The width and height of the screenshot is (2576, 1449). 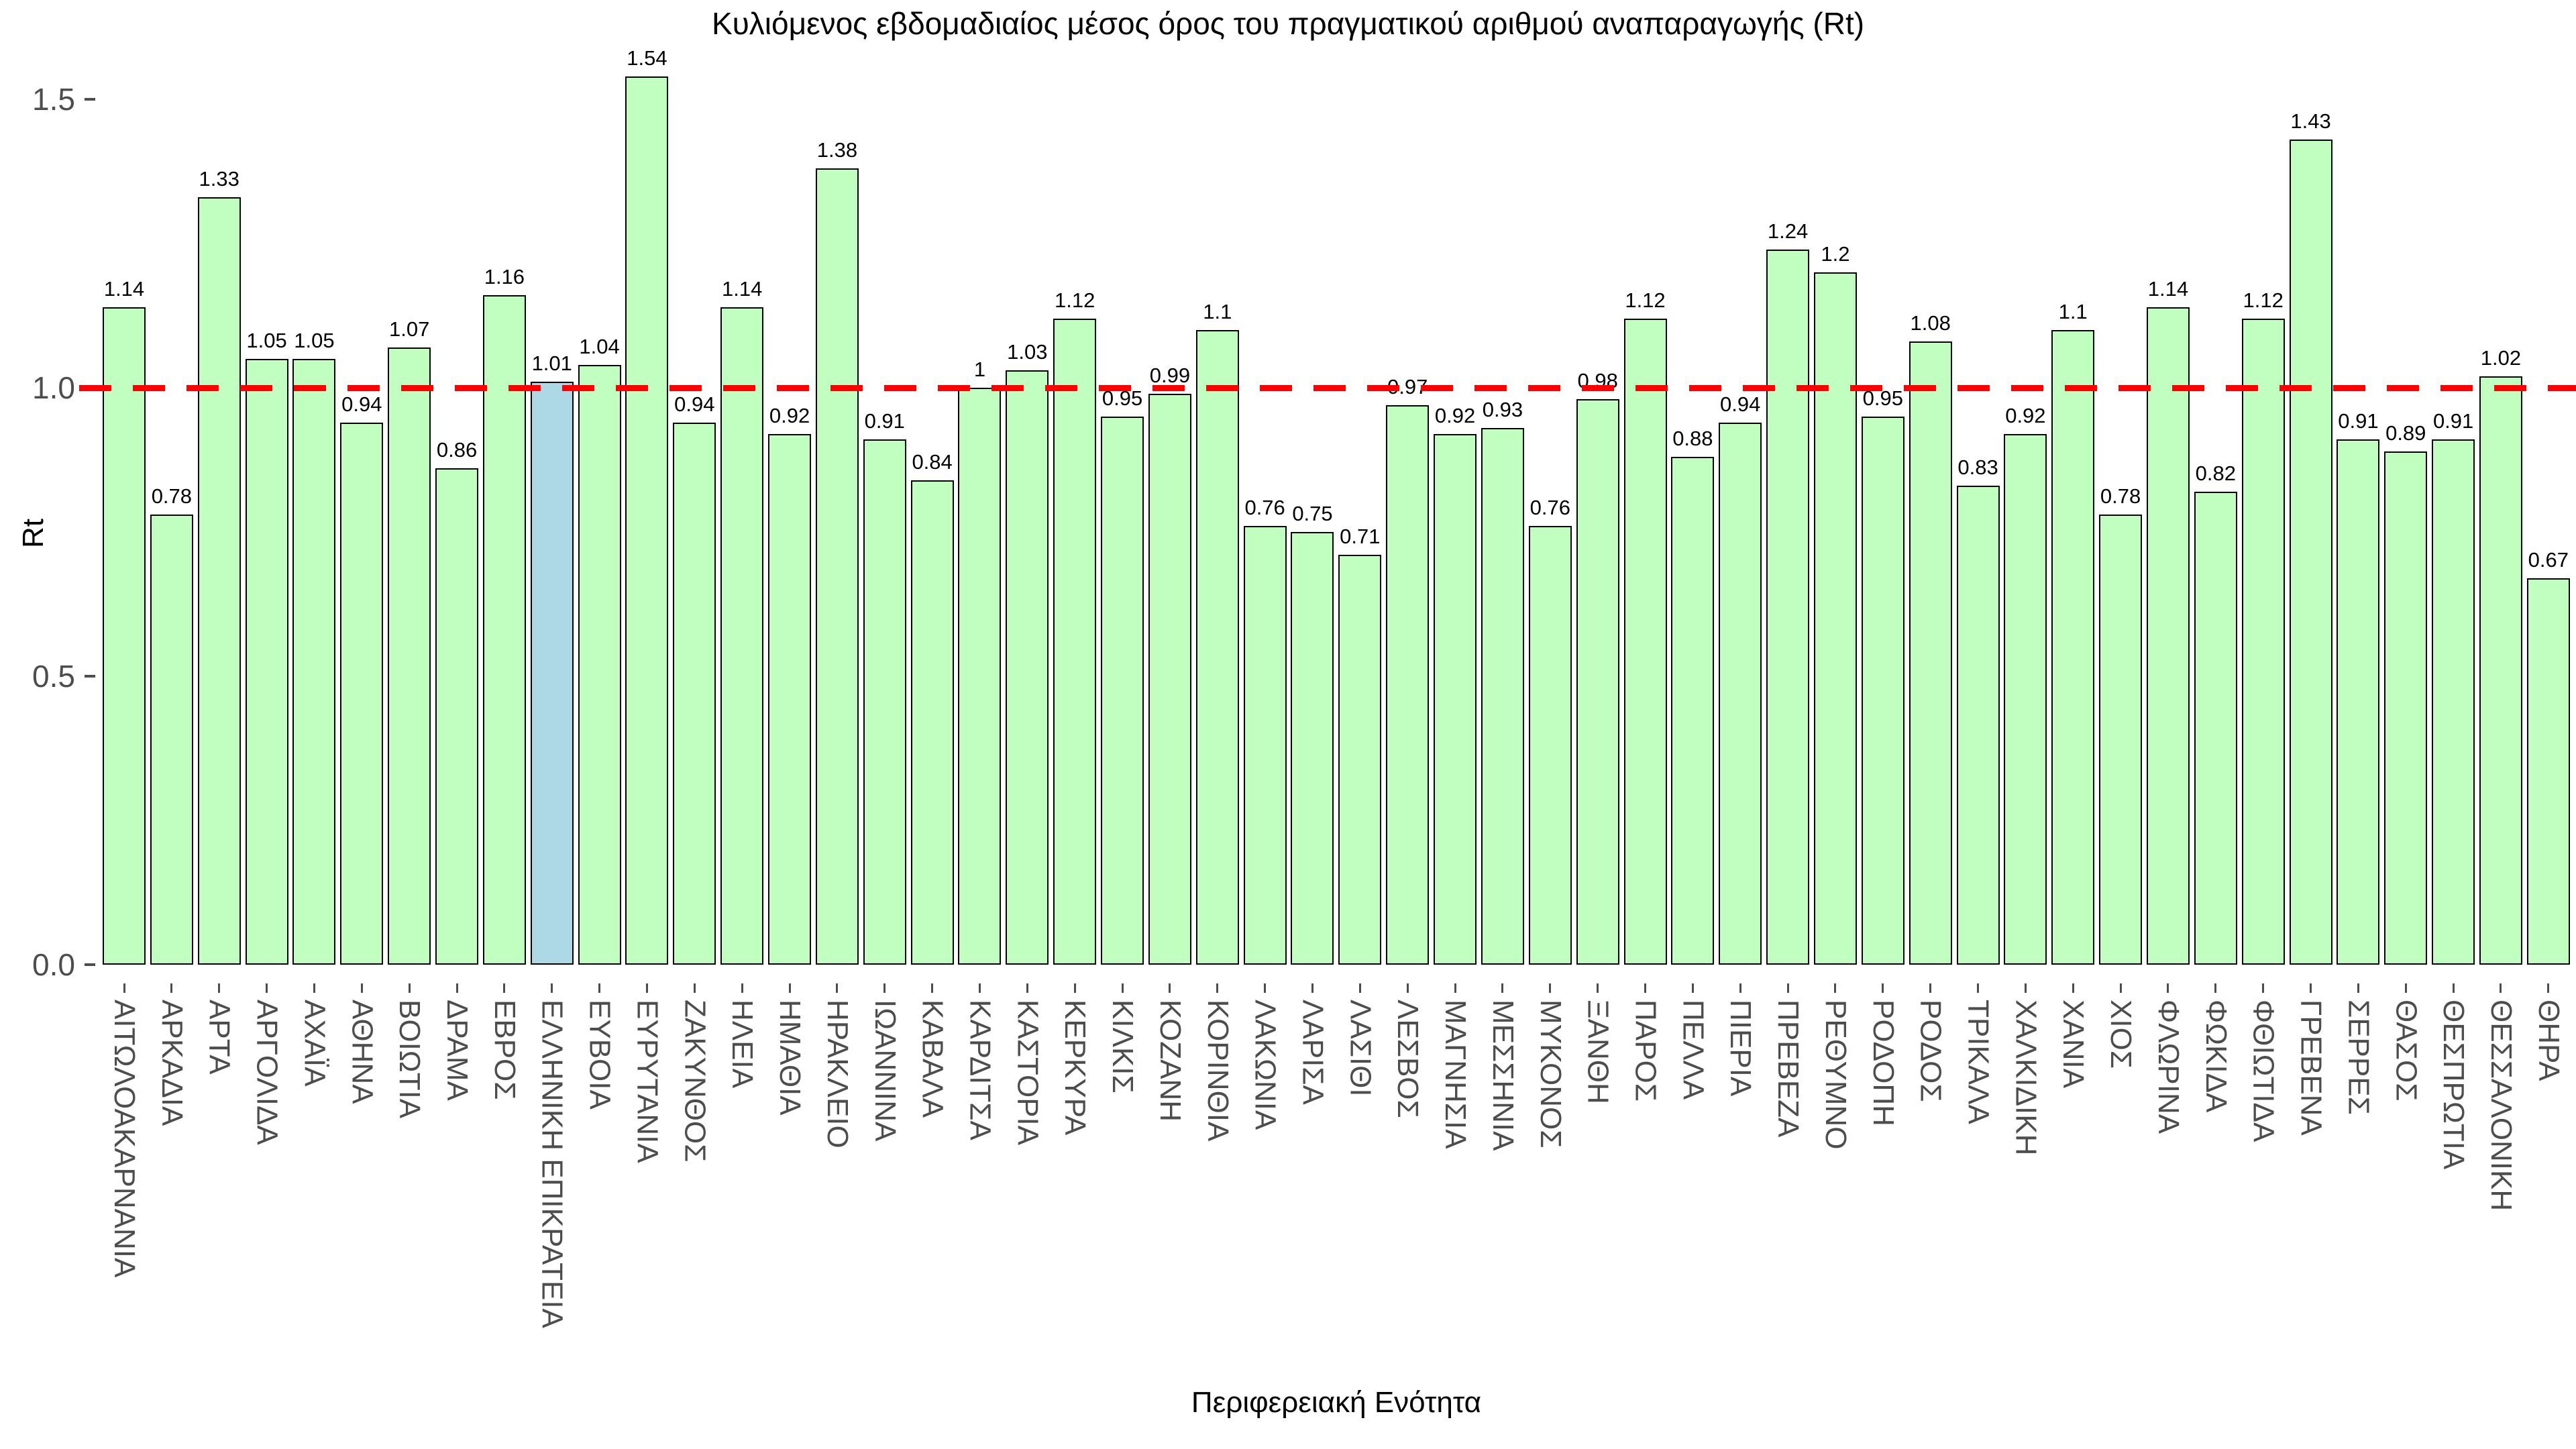 I want to click on x-category-slot: ΚΑΒΑΛΑ, so click(x=932, y=1184).